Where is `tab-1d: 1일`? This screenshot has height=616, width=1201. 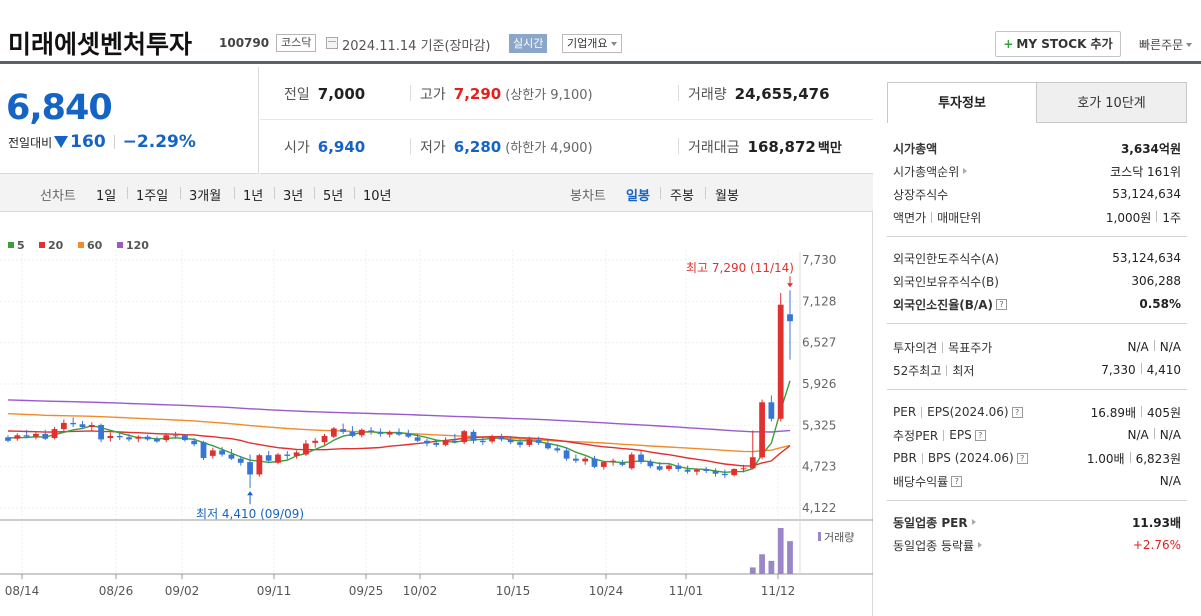 tab-1d: 1일 is located at coordinates (106, 196).